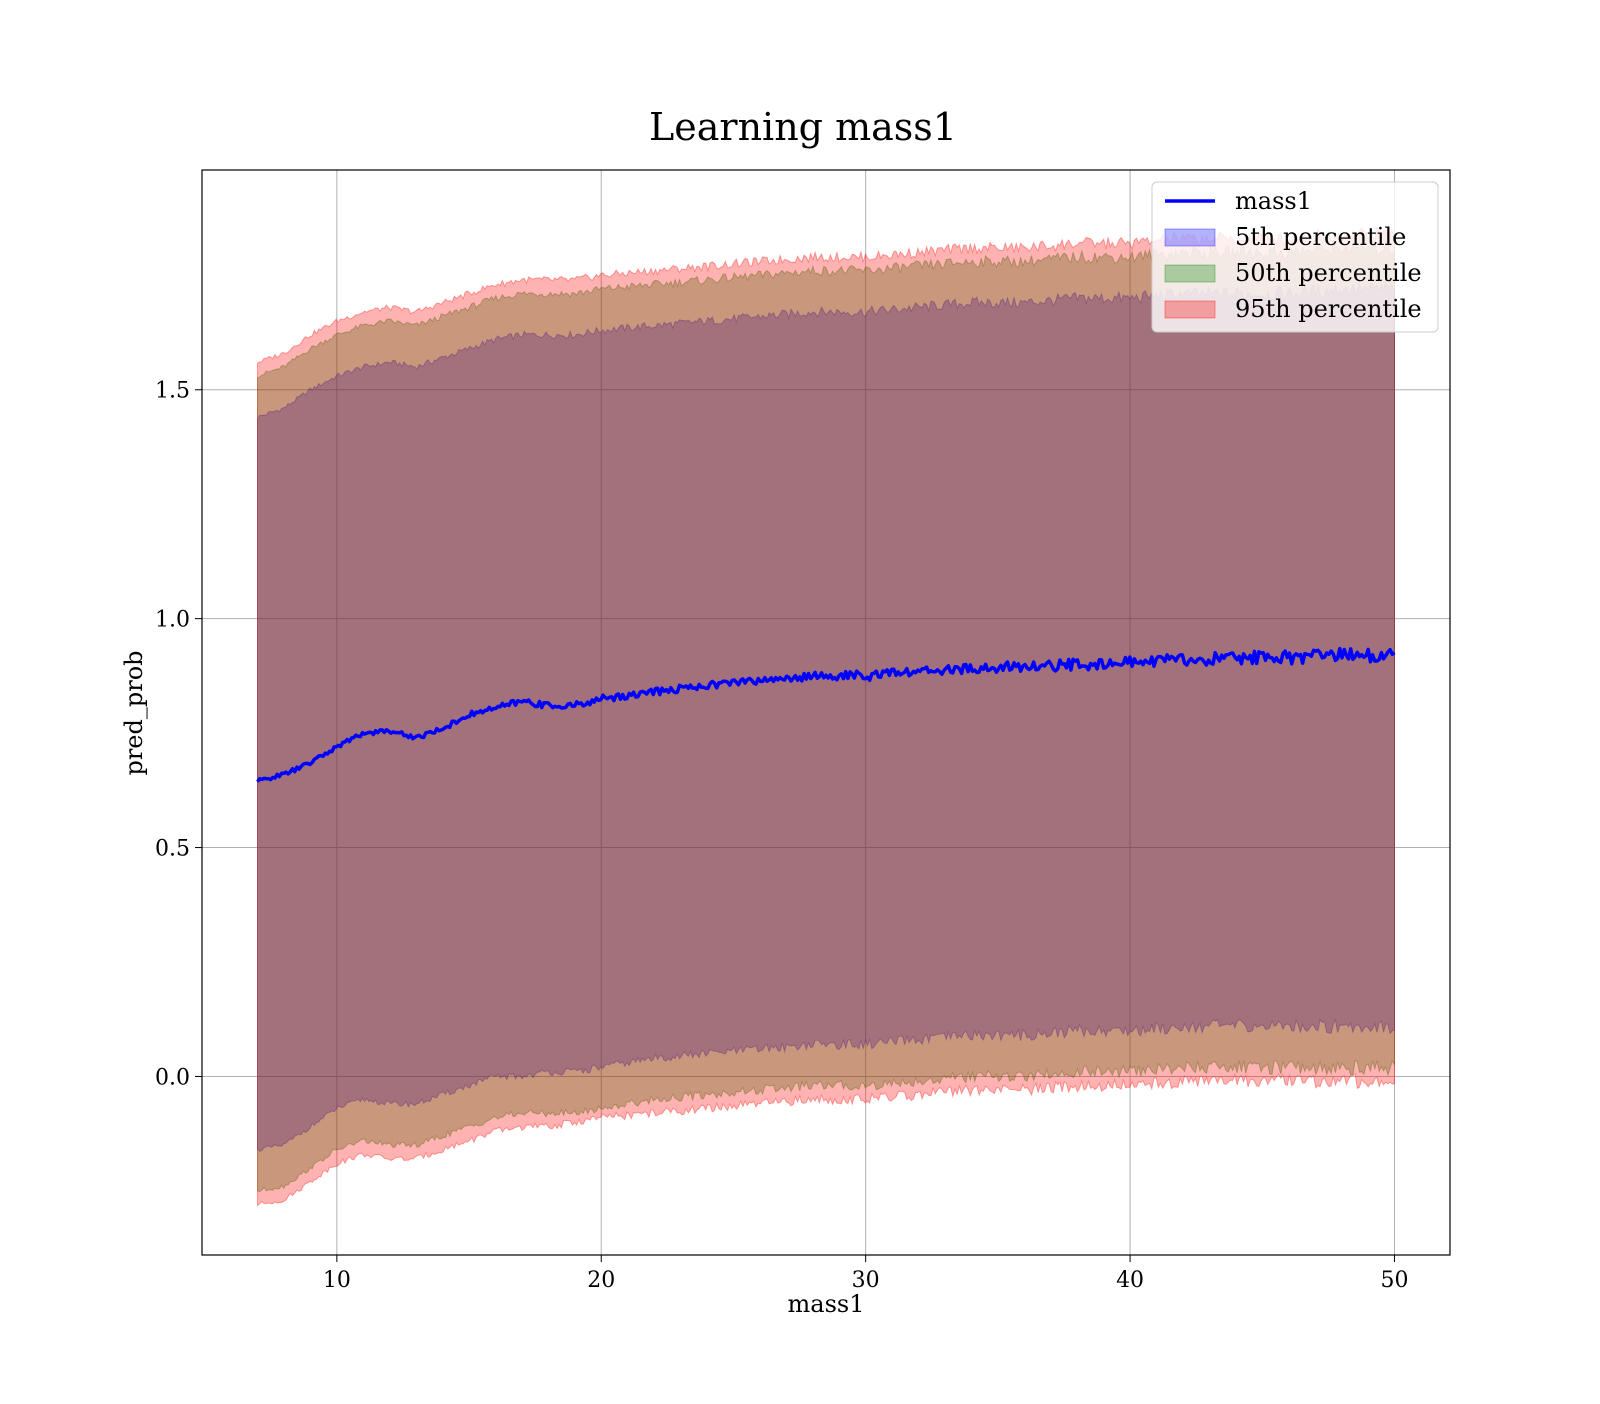 Image resolution: width=1600 pixels, height=1404 pixels. I want to click on x-tick-label: 30, so click(866, 1280).